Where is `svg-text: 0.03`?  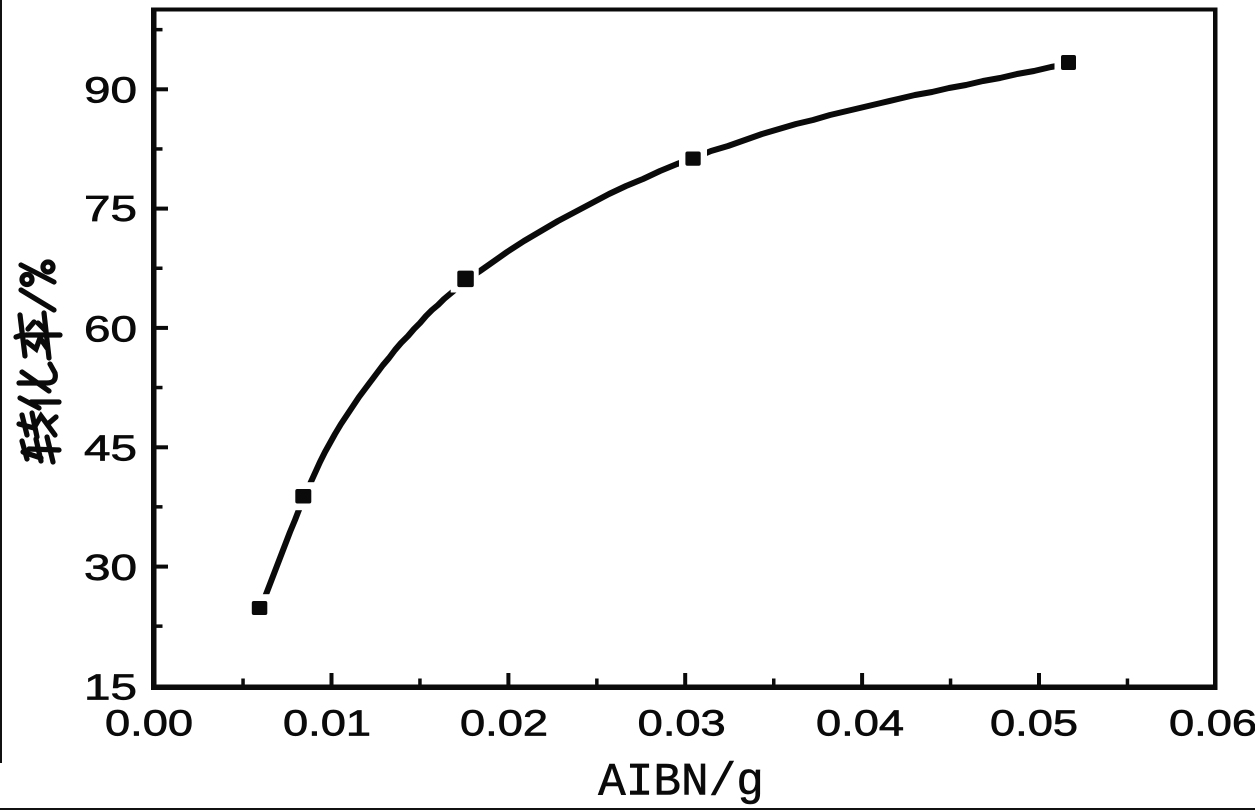
svg-text: 0.03 is located at coordinates (682, 723).